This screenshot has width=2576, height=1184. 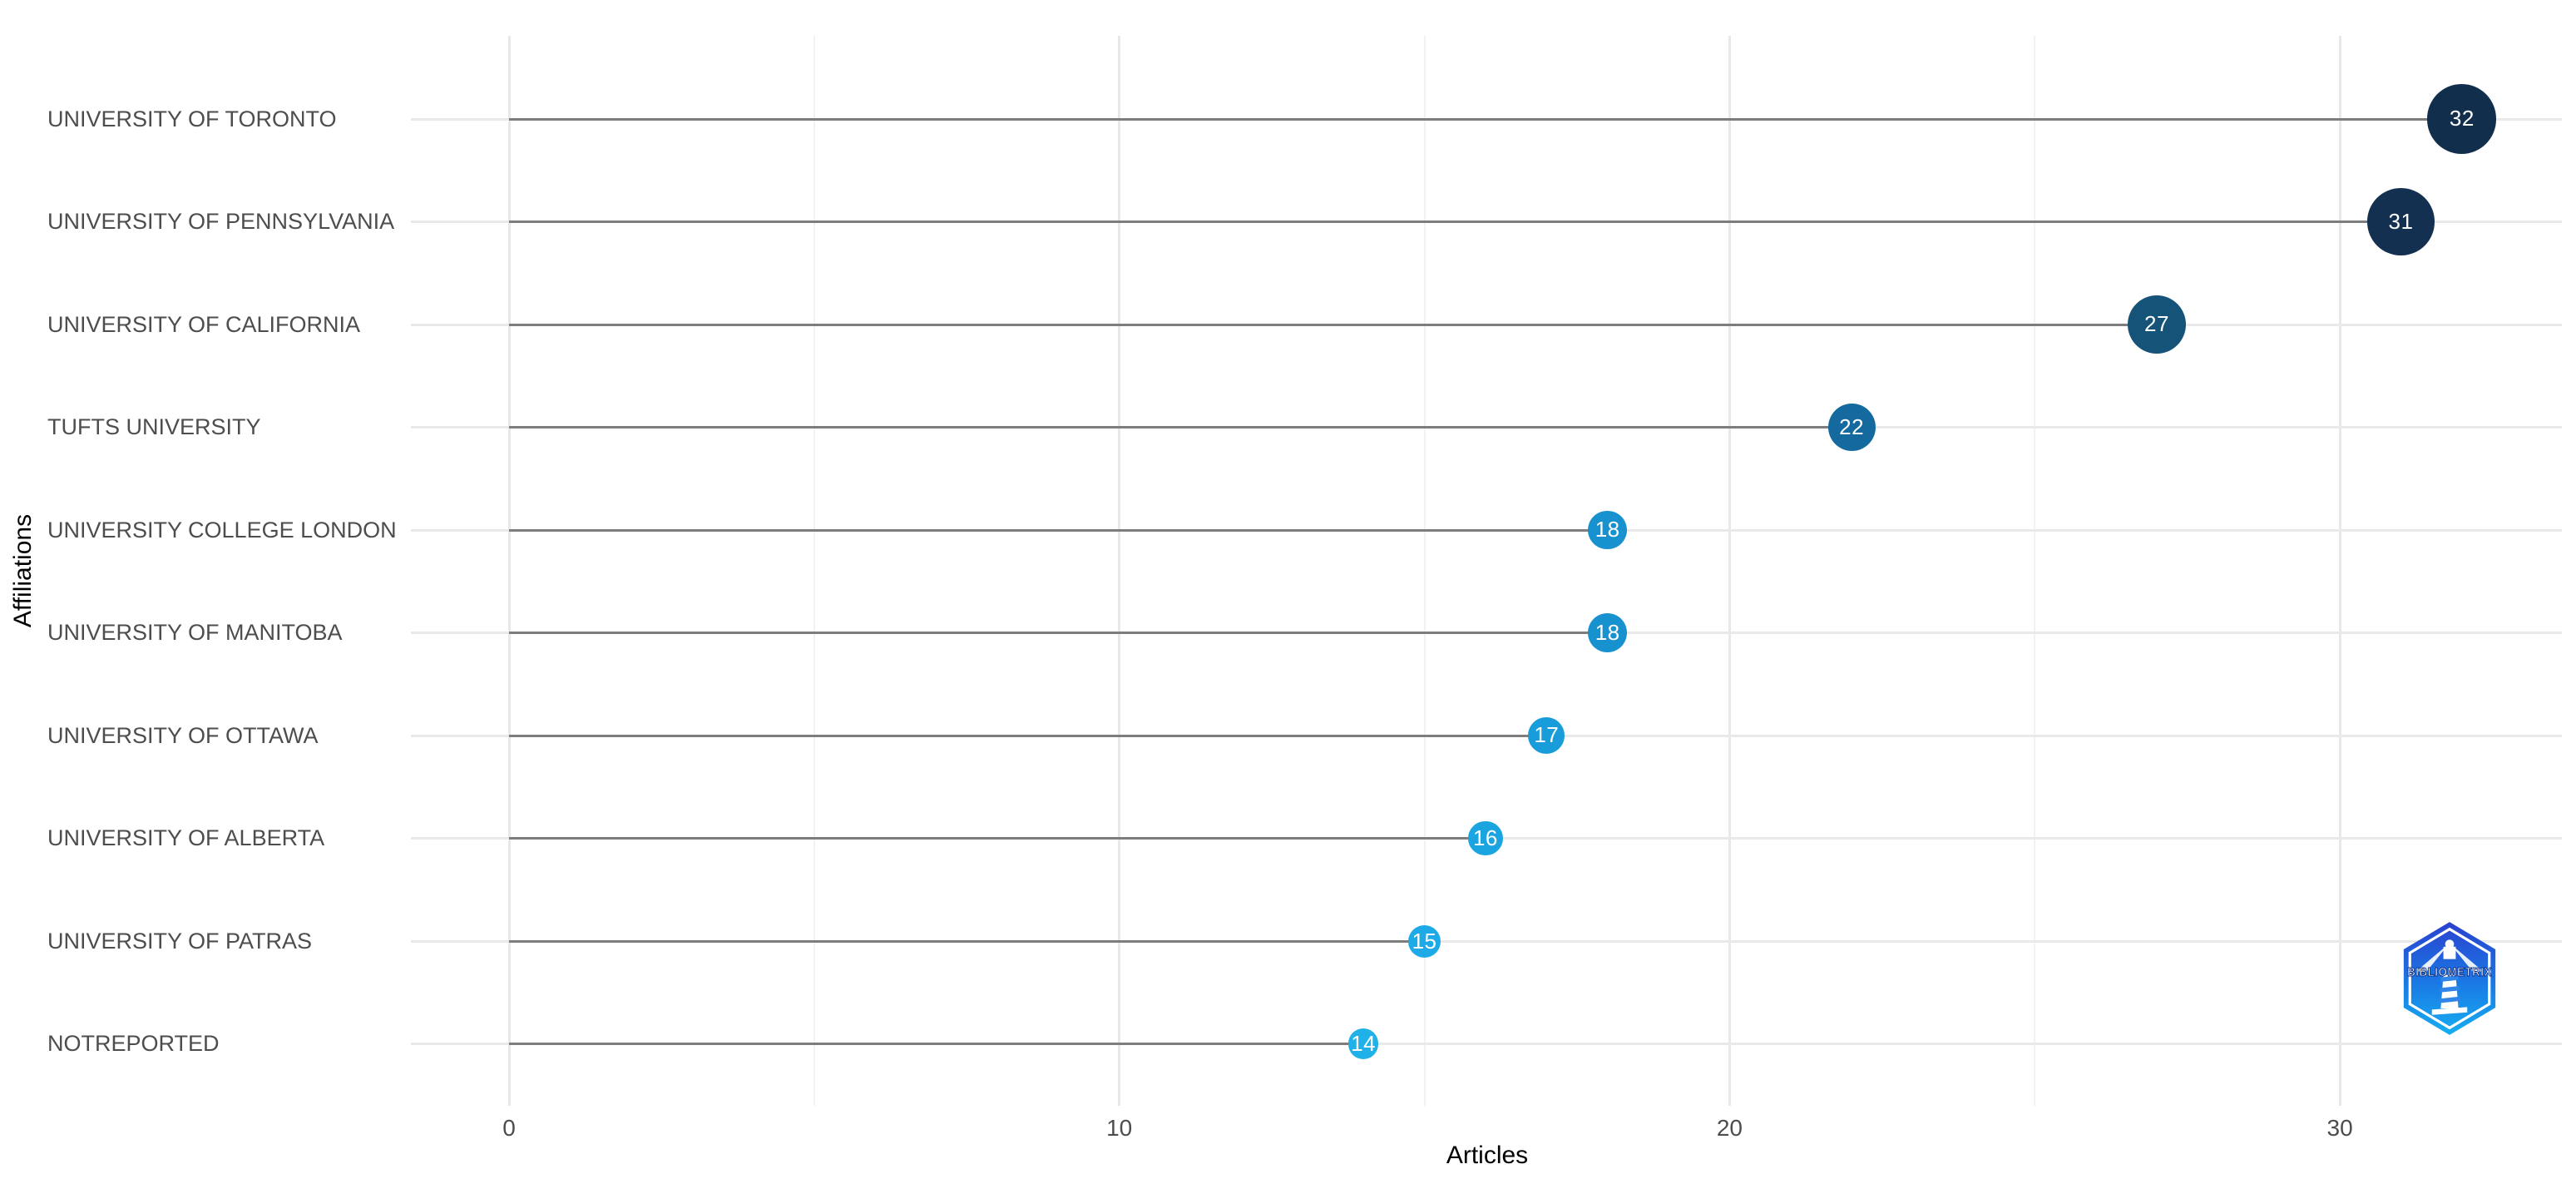 I want to click on category-label: UNIVERSITY OF PENNSYLVANIA, so click(x=221, y=221).